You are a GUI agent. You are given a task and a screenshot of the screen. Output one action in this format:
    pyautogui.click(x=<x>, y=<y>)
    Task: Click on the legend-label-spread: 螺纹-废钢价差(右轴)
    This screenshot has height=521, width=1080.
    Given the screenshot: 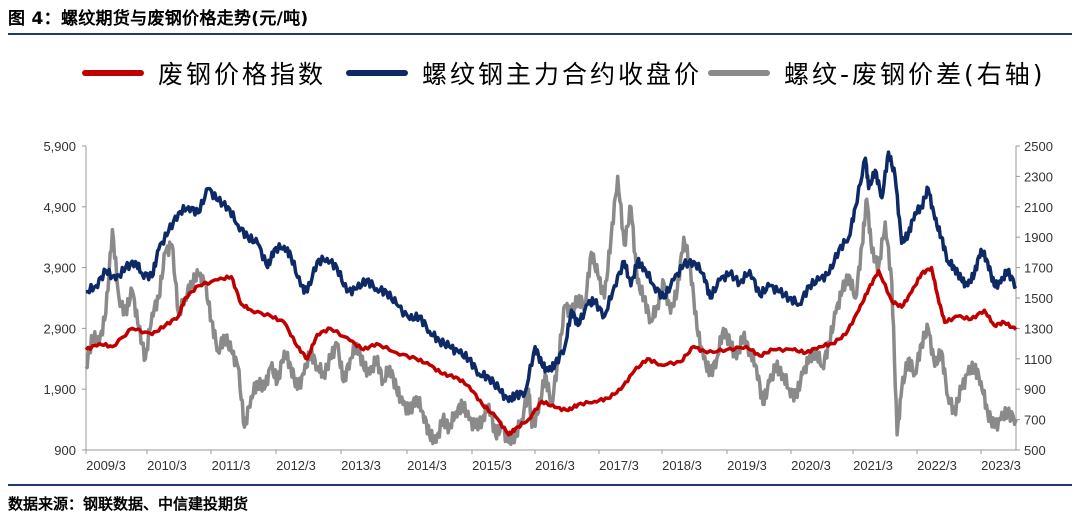 What is the action you would take?
    pyautogui.click(x=915, y=74)
    